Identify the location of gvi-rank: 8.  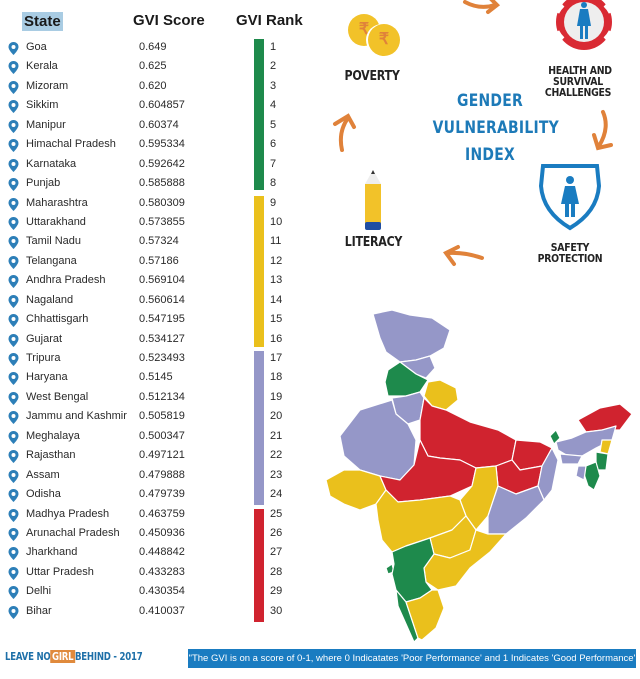
(273, 183).